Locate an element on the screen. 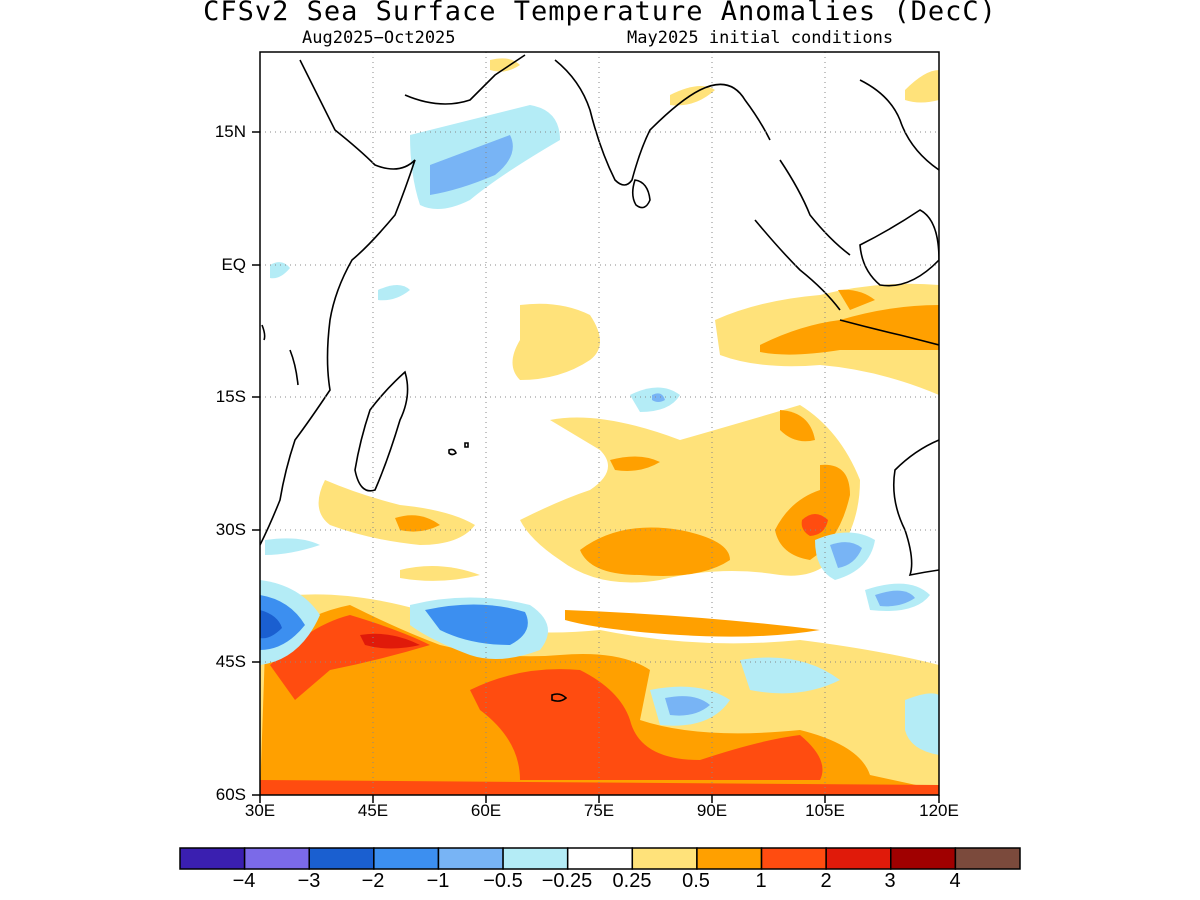 This screenshot has width=1200, height=900. colorbar-label: −4 is located at coordinates (244, 881).